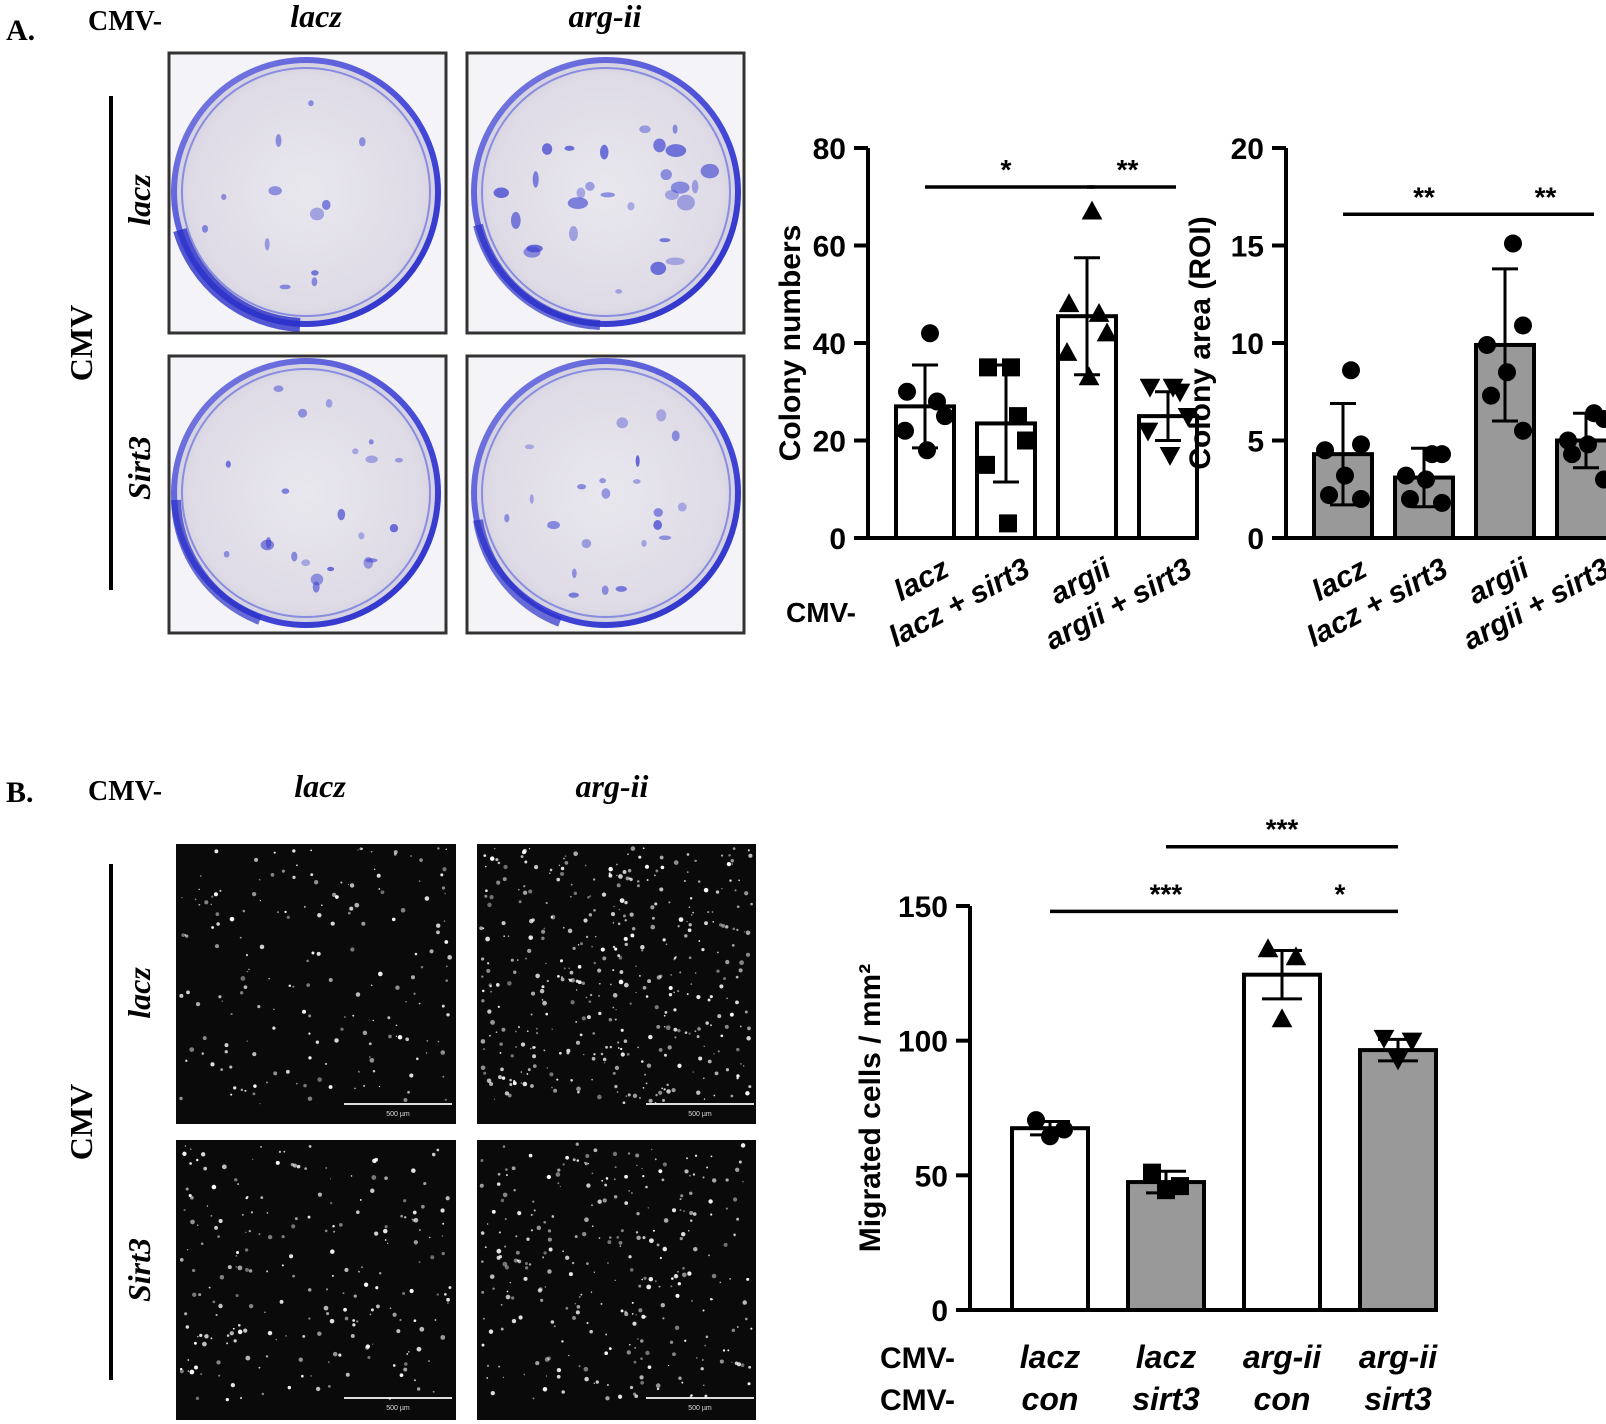 The height and width of the screenshot is (1424, 1606). What do you see at coordinates (139, 200) in the screenshot?
I see `panel-a-row-label-lacz: lacz` at bounding box center [139, 200].